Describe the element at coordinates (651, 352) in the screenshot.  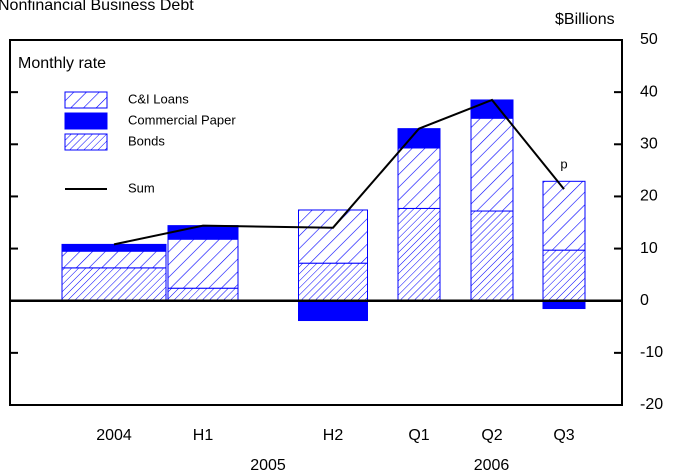
I see `y-tick-label: -10` at that location.